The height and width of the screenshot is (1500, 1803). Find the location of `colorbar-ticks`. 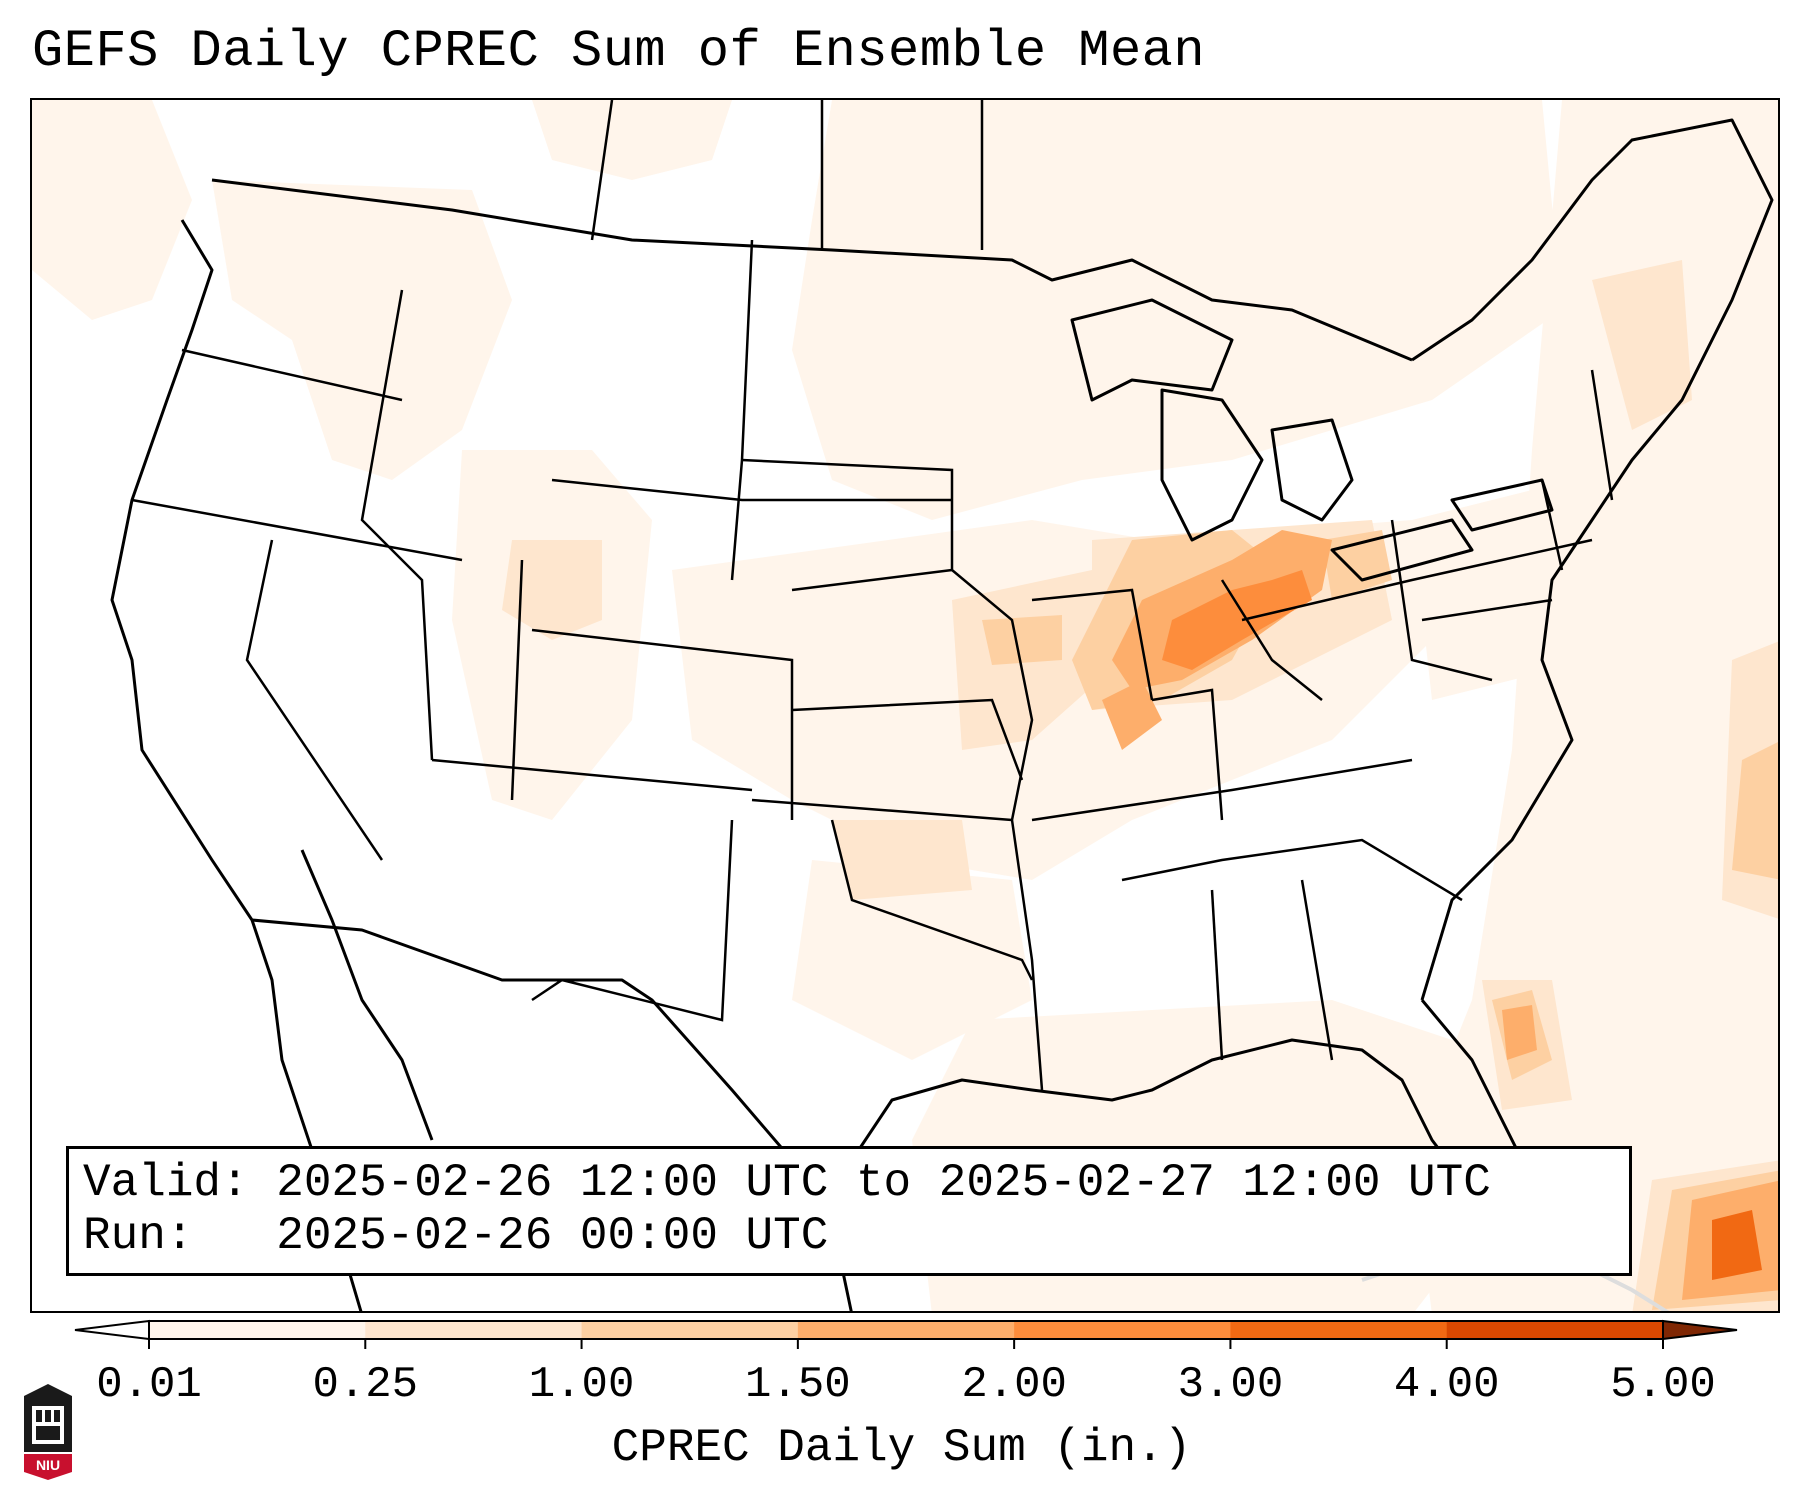

colorbar-ticks is located at coordinates (906, 1344).